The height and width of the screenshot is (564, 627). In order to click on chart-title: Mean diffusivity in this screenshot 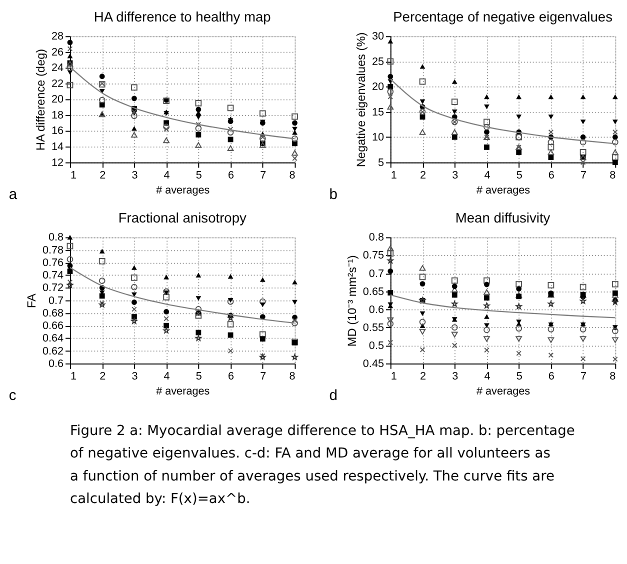, I will do `click(502, 218)`.